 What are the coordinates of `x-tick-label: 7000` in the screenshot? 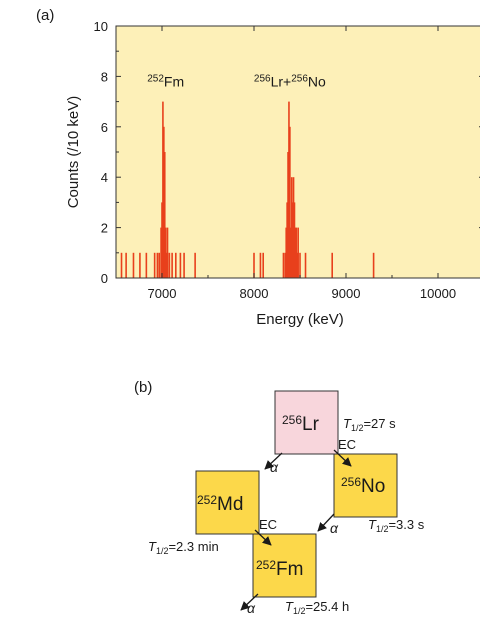 It's located at (162, 293).